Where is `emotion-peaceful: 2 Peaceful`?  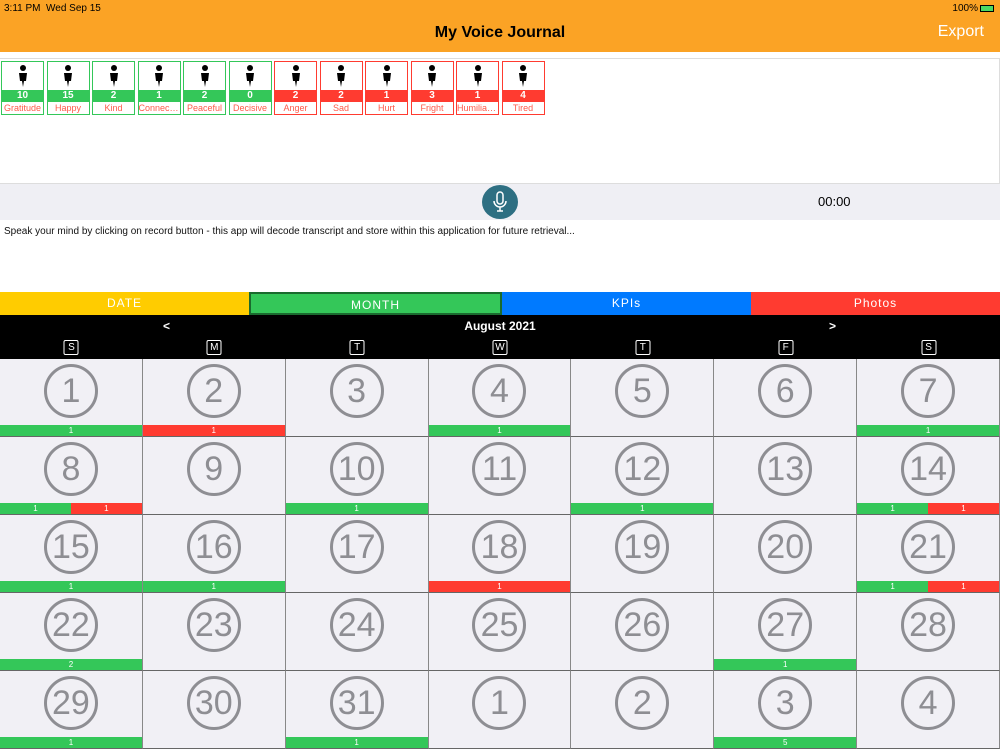
emotion-peaceful: 2 Peaceful is located at coordinates (204, 88).